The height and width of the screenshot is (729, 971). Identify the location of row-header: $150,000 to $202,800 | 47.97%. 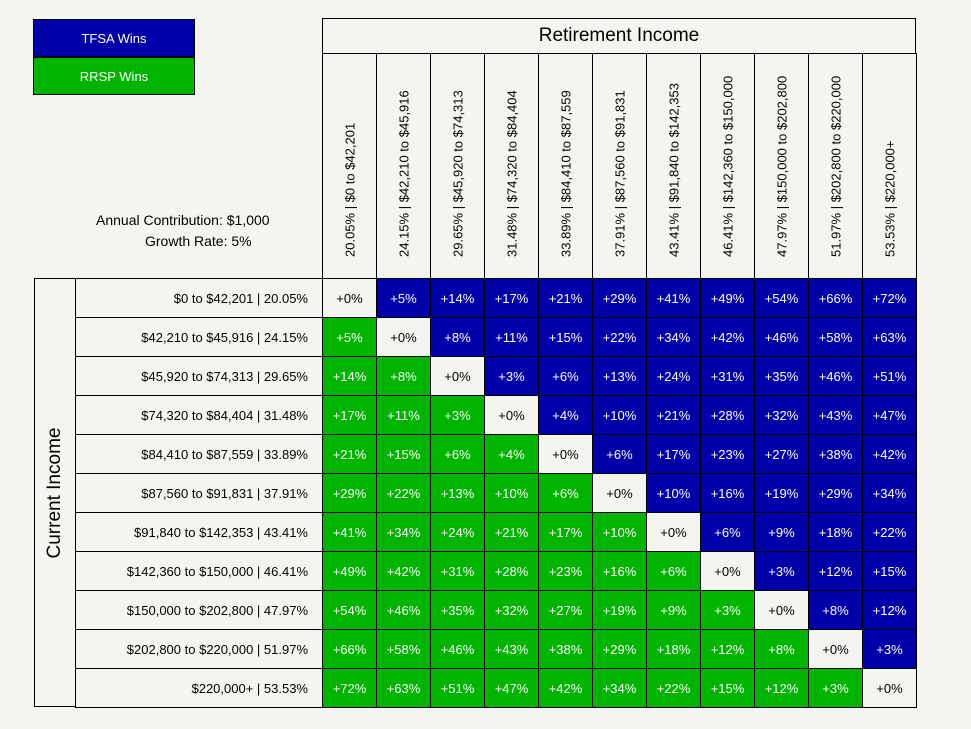
(199, 610).